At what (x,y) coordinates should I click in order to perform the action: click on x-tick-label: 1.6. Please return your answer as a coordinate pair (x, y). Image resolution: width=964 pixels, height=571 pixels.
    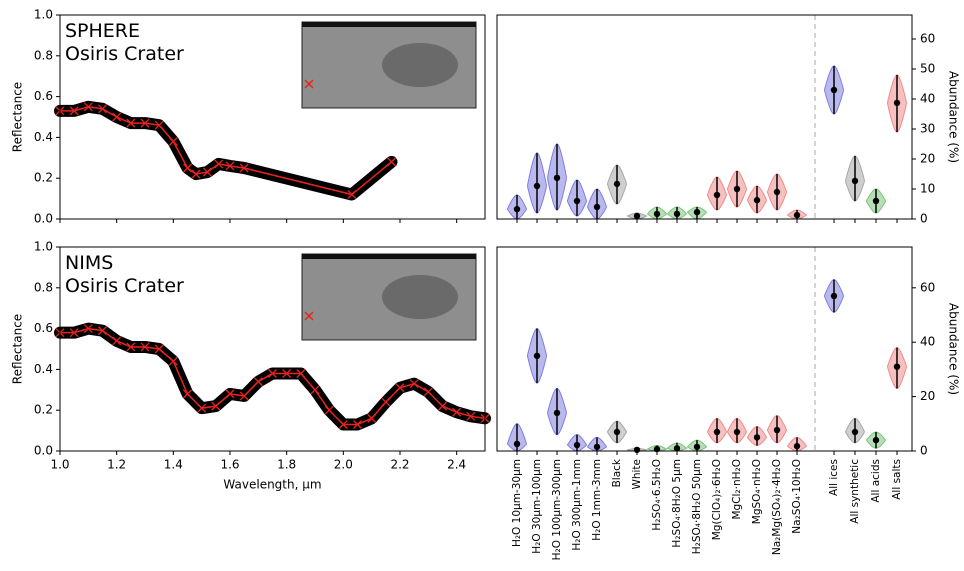
    Looking at the image, I should click on (229, 465).